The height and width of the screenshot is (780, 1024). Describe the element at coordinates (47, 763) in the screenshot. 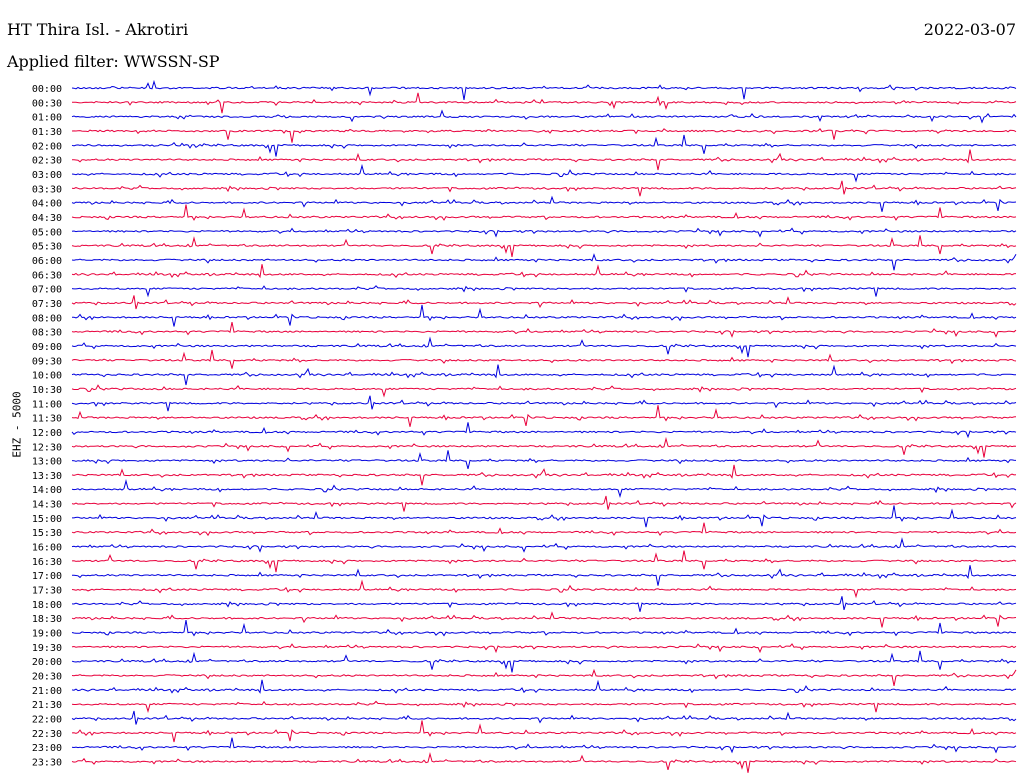

I see `row-label-2330: 23:30` at that location.